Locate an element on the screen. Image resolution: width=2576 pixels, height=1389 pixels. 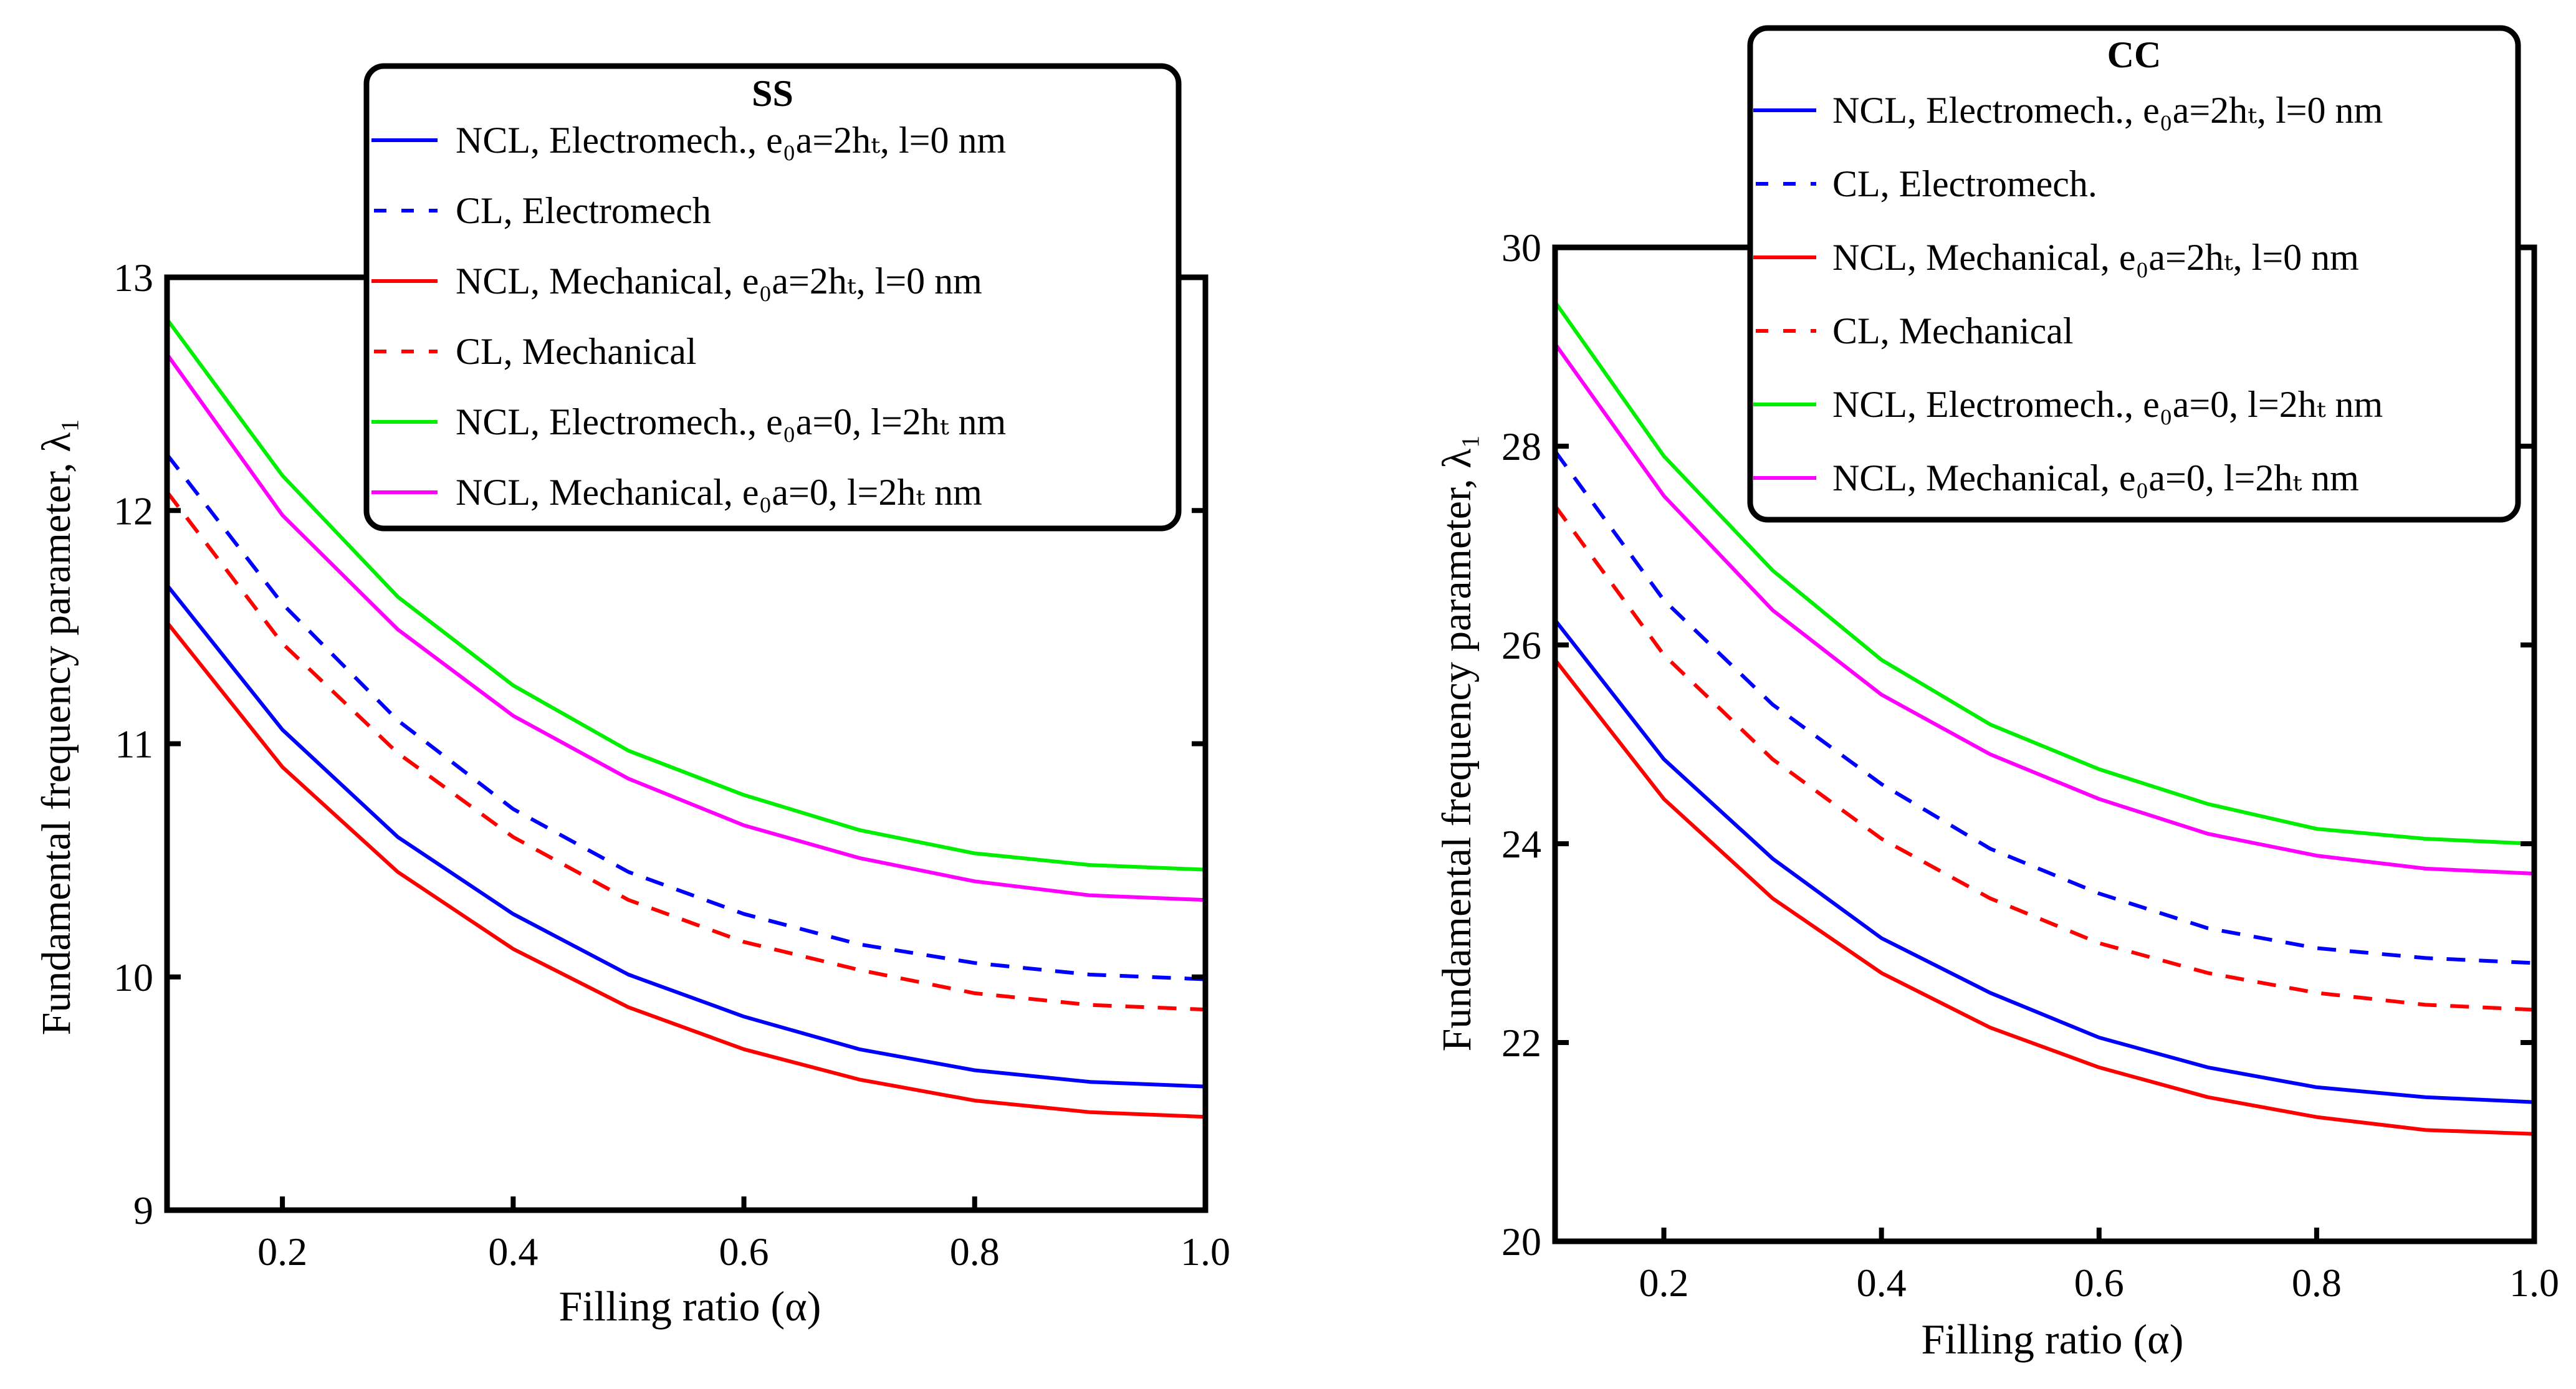
y-tick-label: 26 is located at coordinates (1521, 645).